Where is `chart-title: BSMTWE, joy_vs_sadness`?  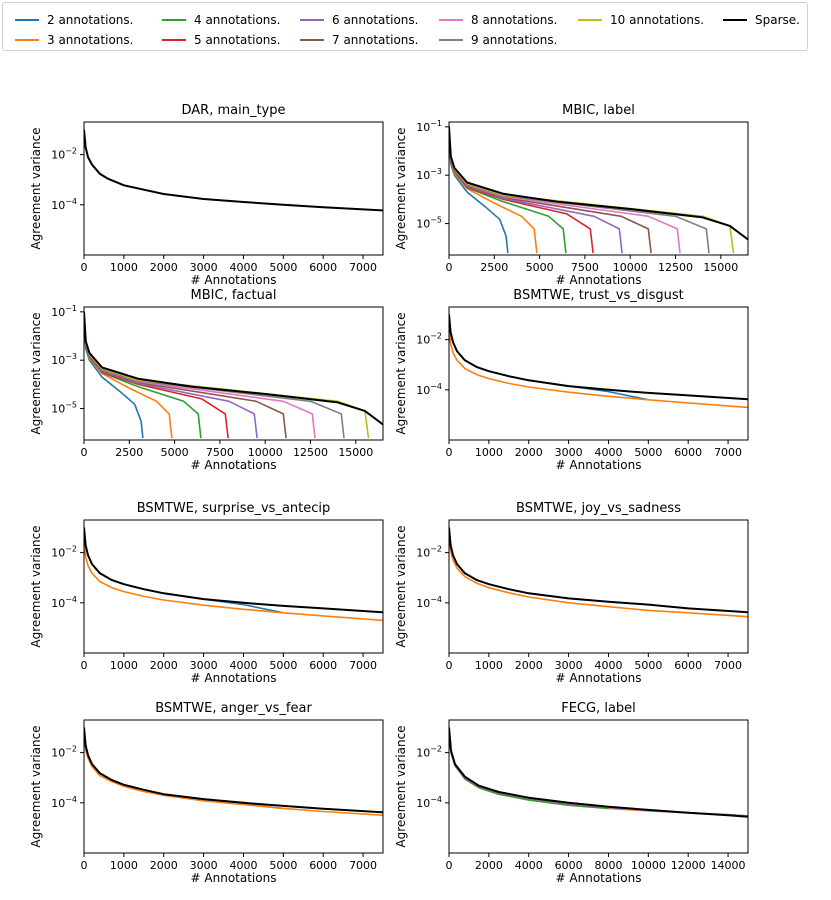
chart-title: BSMTWE, joy_vs_sadness is located at coordinates (598, 508).